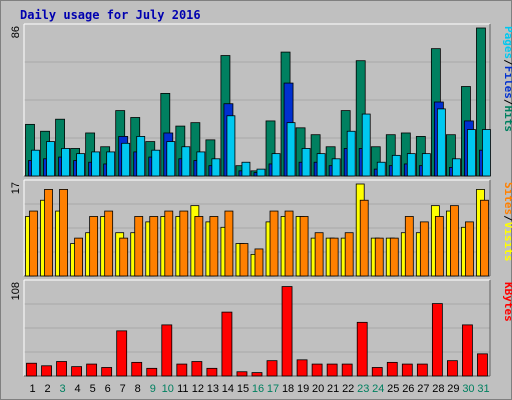 The width and height of the screenshot is (512, 400). I want to click on x-tick-label-day-18: 18, so click(288, 389).